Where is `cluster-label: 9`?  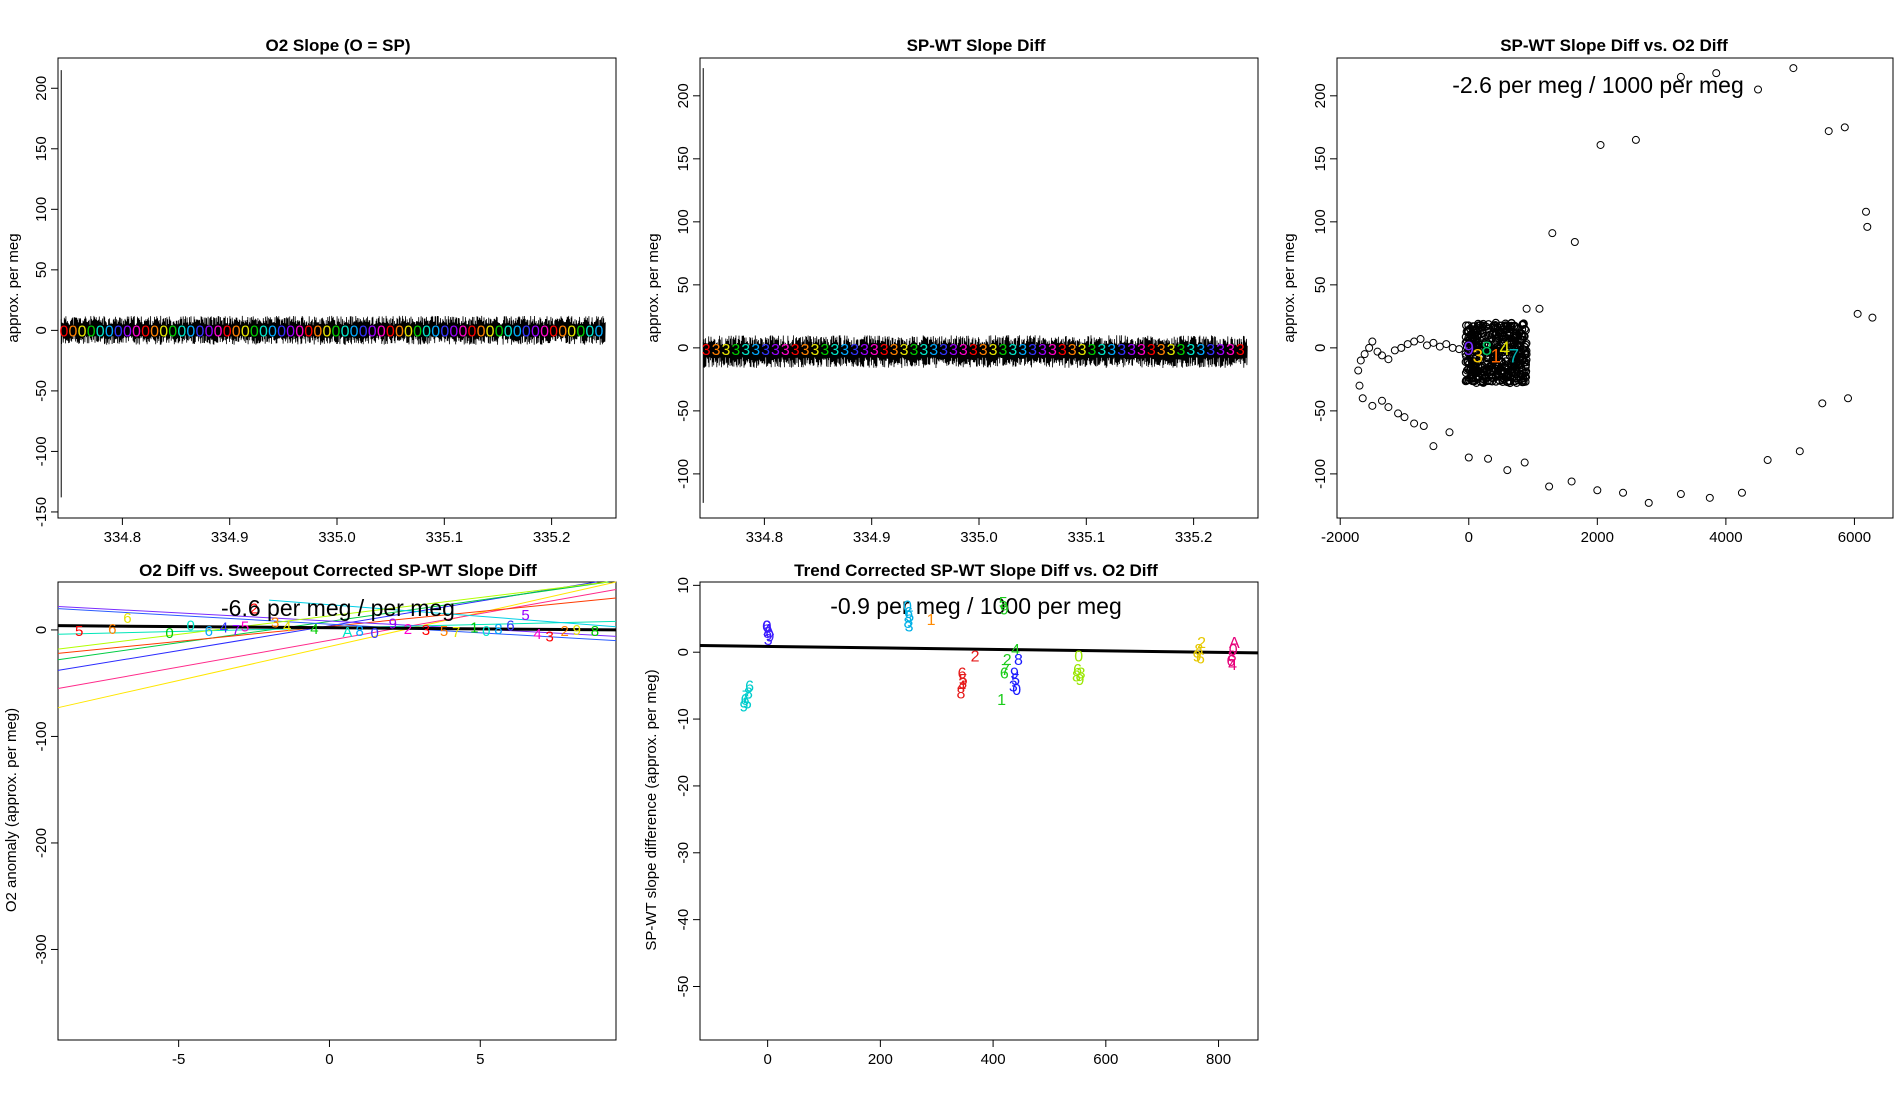 cluster-label: 9 is located at coordinates (1468, 349).